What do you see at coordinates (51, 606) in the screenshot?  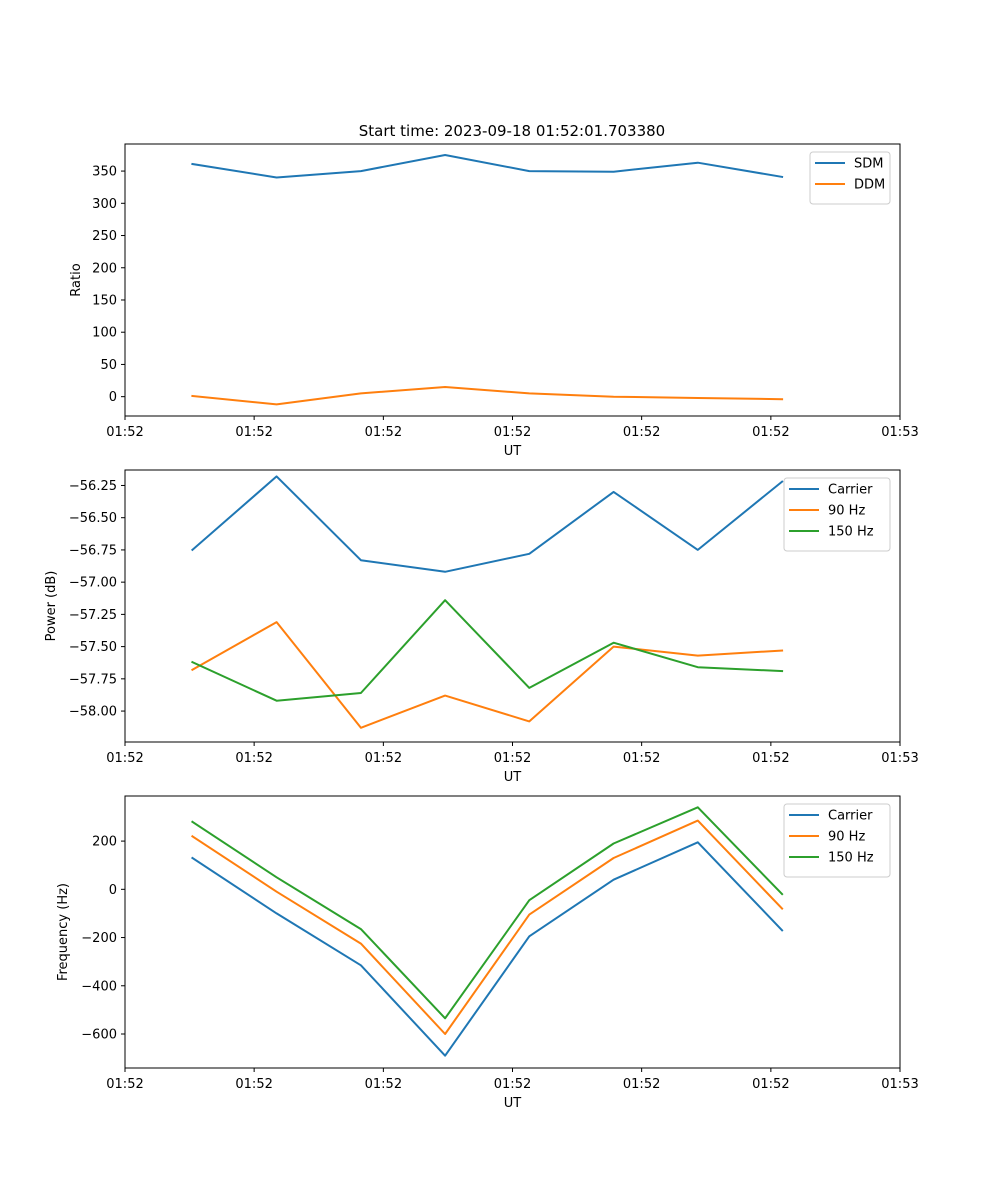 I see `y-axis-label: Power (dB)` at bounding box center [51, 606].